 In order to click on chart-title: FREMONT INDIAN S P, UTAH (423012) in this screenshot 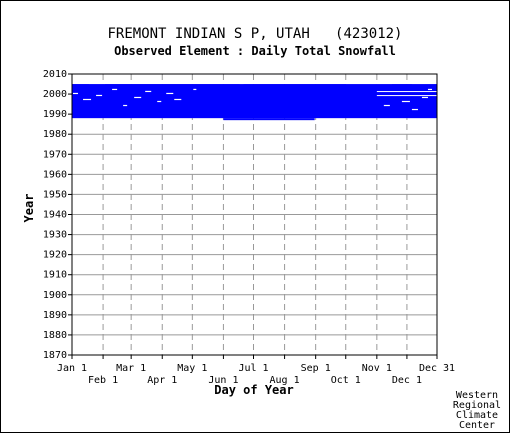, I will do `click(255, 34)`.